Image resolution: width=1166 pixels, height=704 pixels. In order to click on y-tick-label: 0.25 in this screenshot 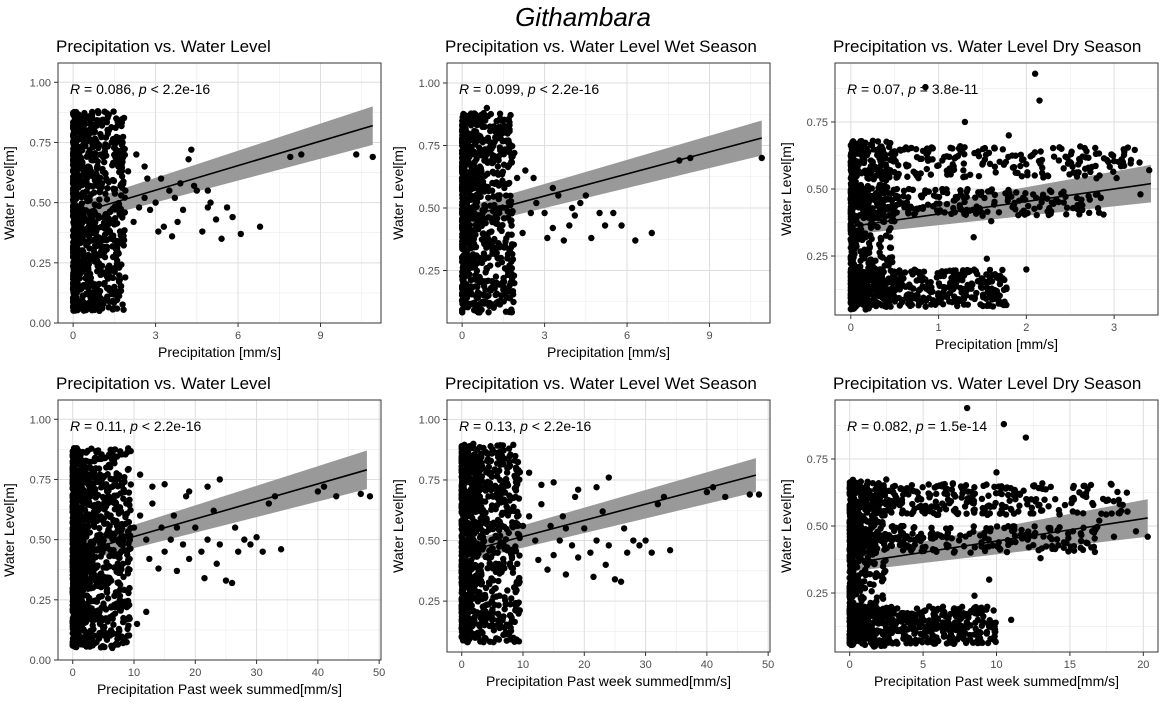, I will do `click(40, 601)`.